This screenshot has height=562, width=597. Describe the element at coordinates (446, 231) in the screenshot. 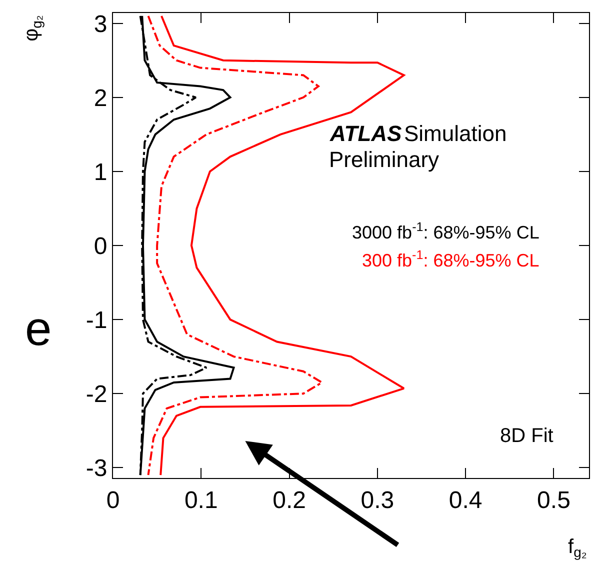

I see `text: 3000 fb$^{-1}$: 68%-95% CL` at that location.